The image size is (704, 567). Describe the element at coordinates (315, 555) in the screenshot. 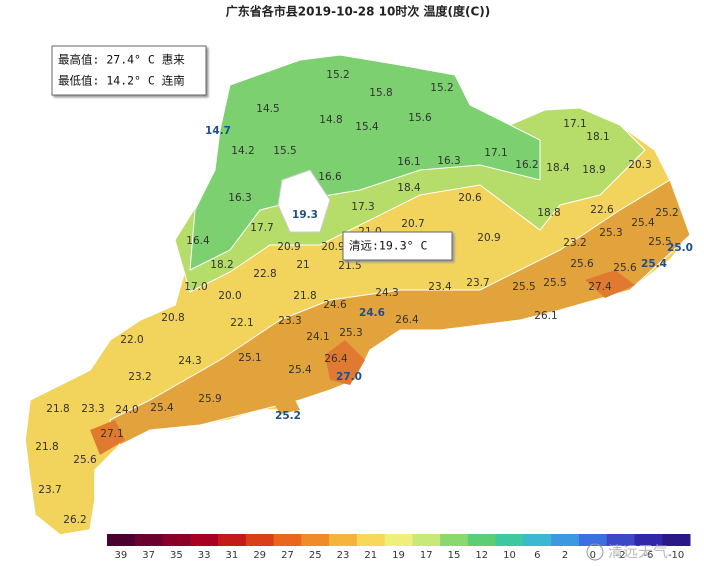

I see `scale-label: 25` at that location.